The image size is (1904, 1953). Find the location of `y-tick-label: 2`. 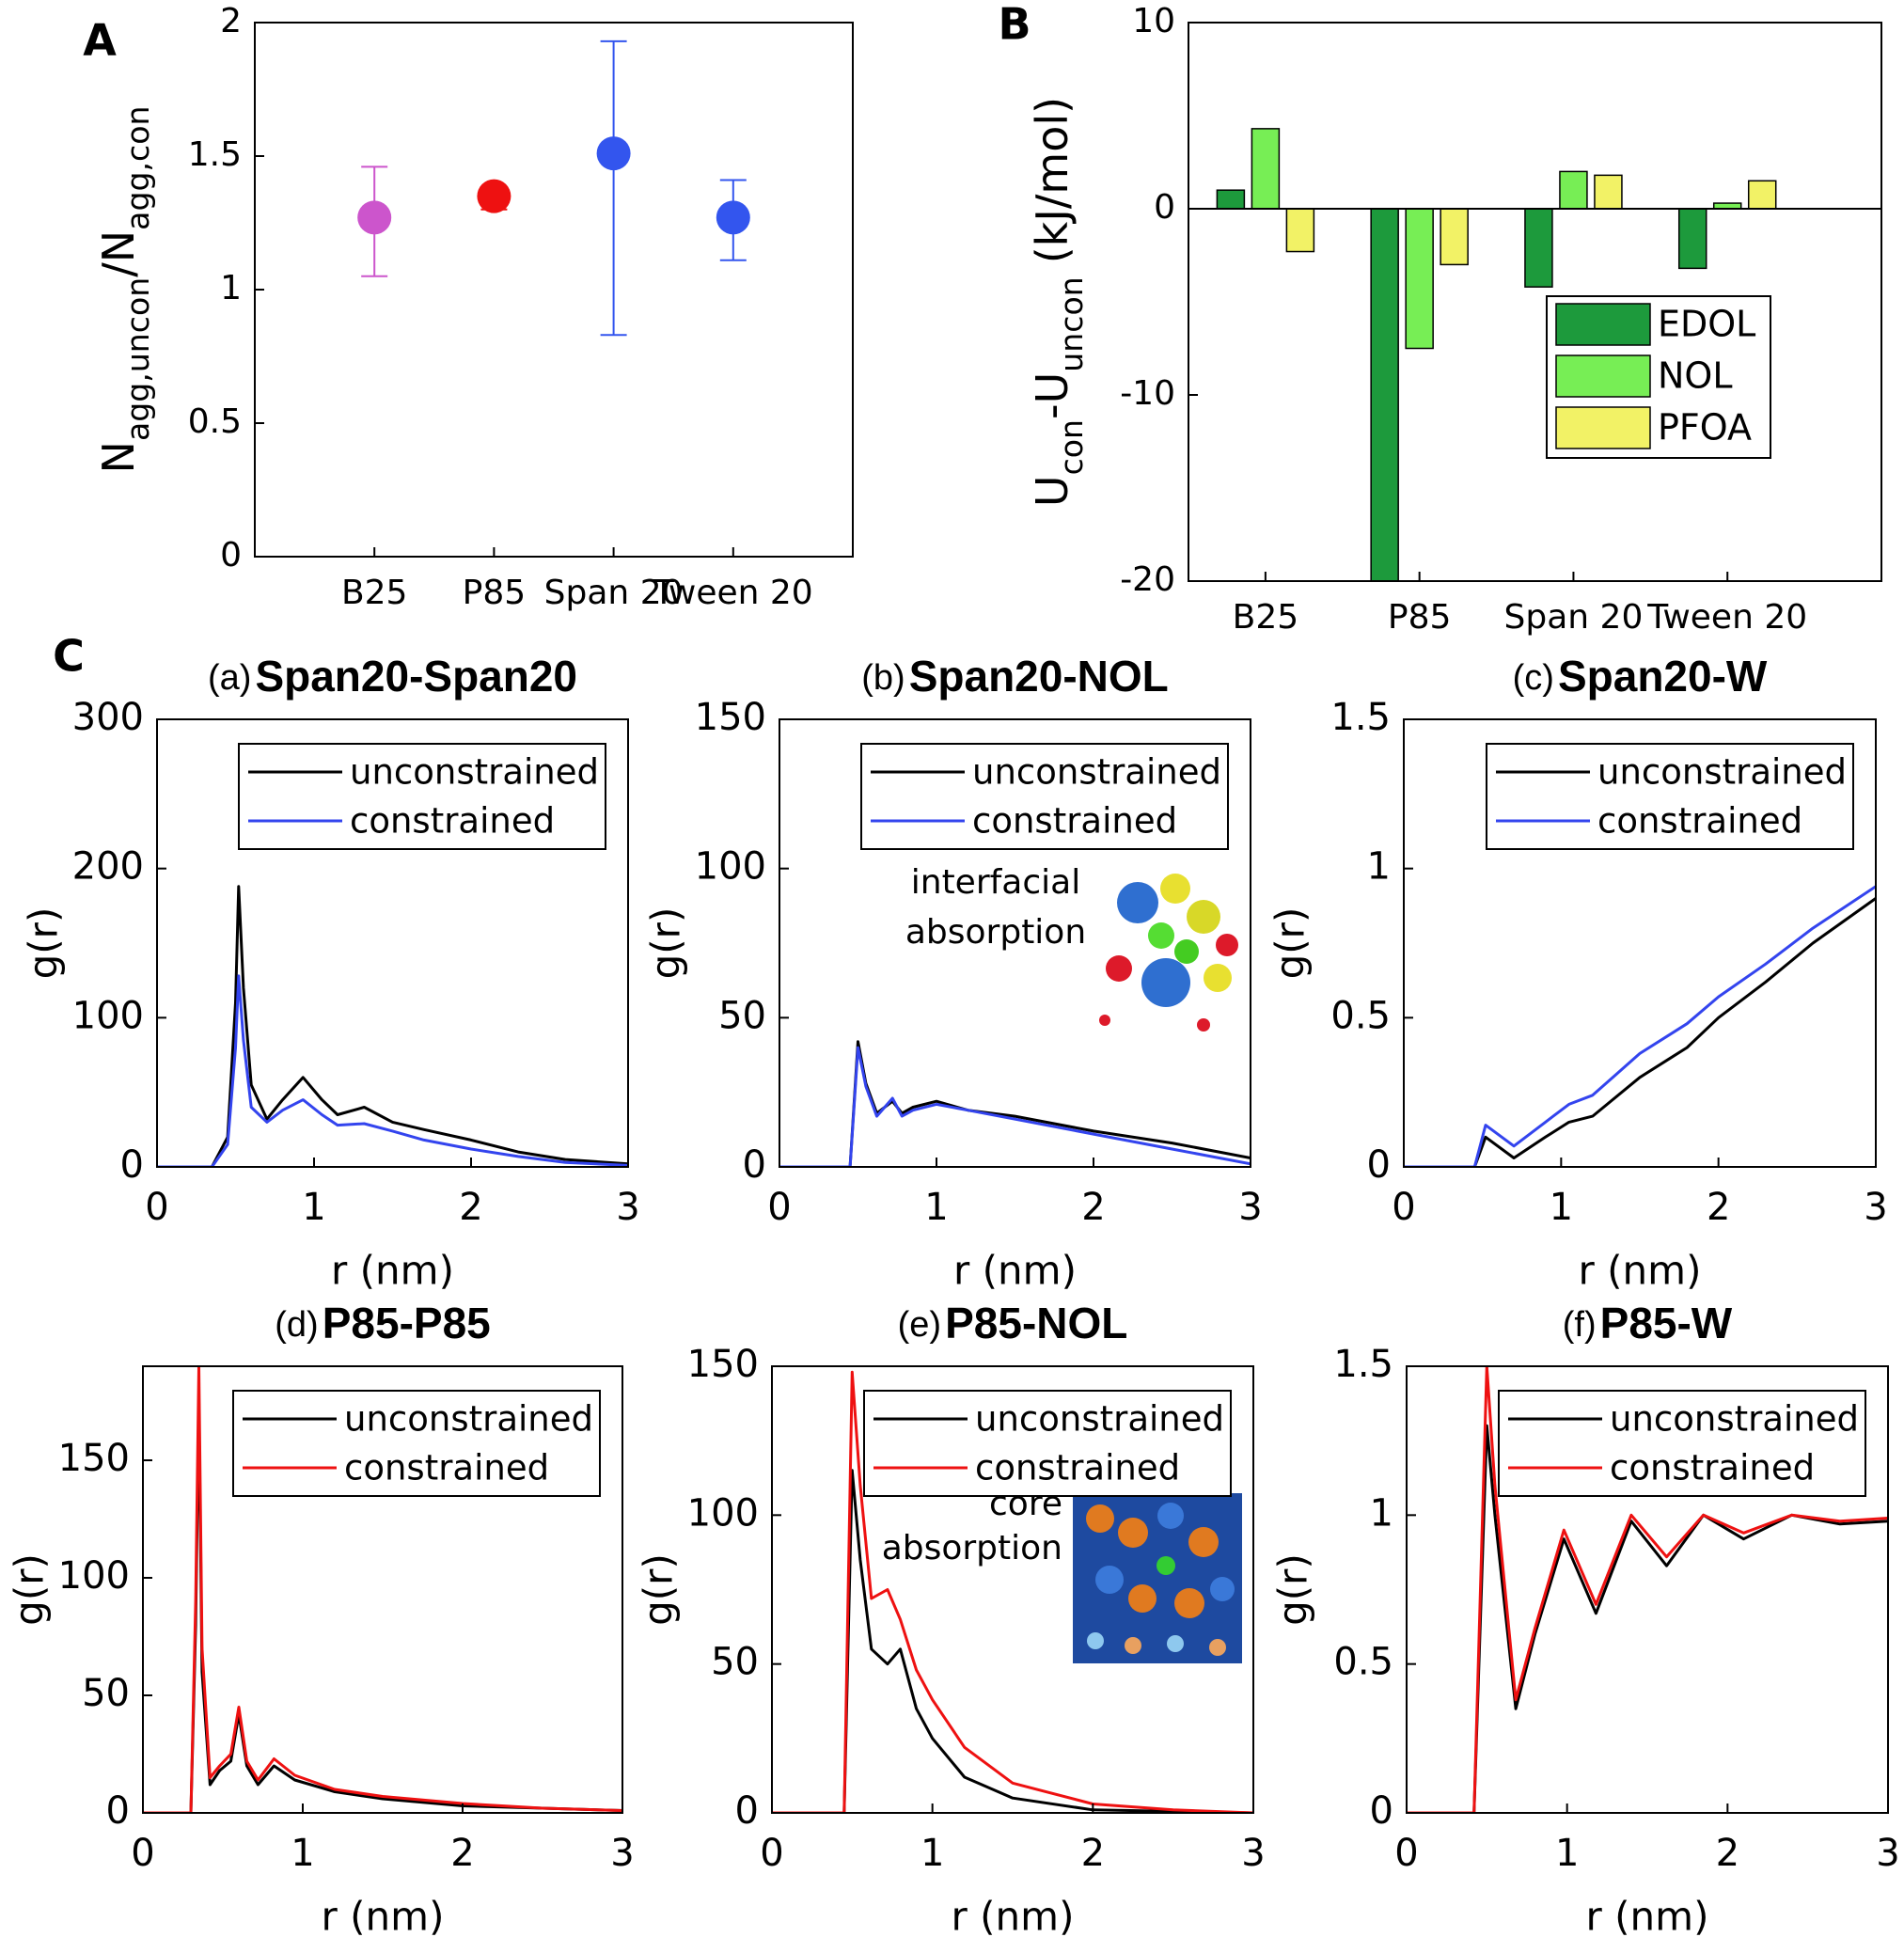

y-tick-label: 2 is located at coordinates (231, 21).